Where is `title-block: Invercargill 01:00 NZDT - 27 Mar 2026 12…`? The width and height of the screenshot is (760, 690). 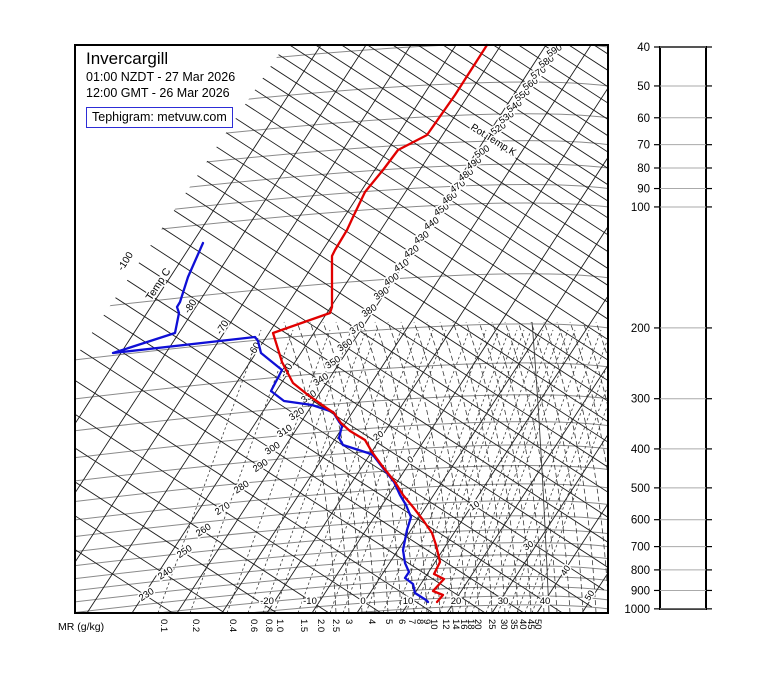
title-block: Invercargill 01:00 NZDT - 27 Mar 2026 12… is located at coordinates (160, 88).